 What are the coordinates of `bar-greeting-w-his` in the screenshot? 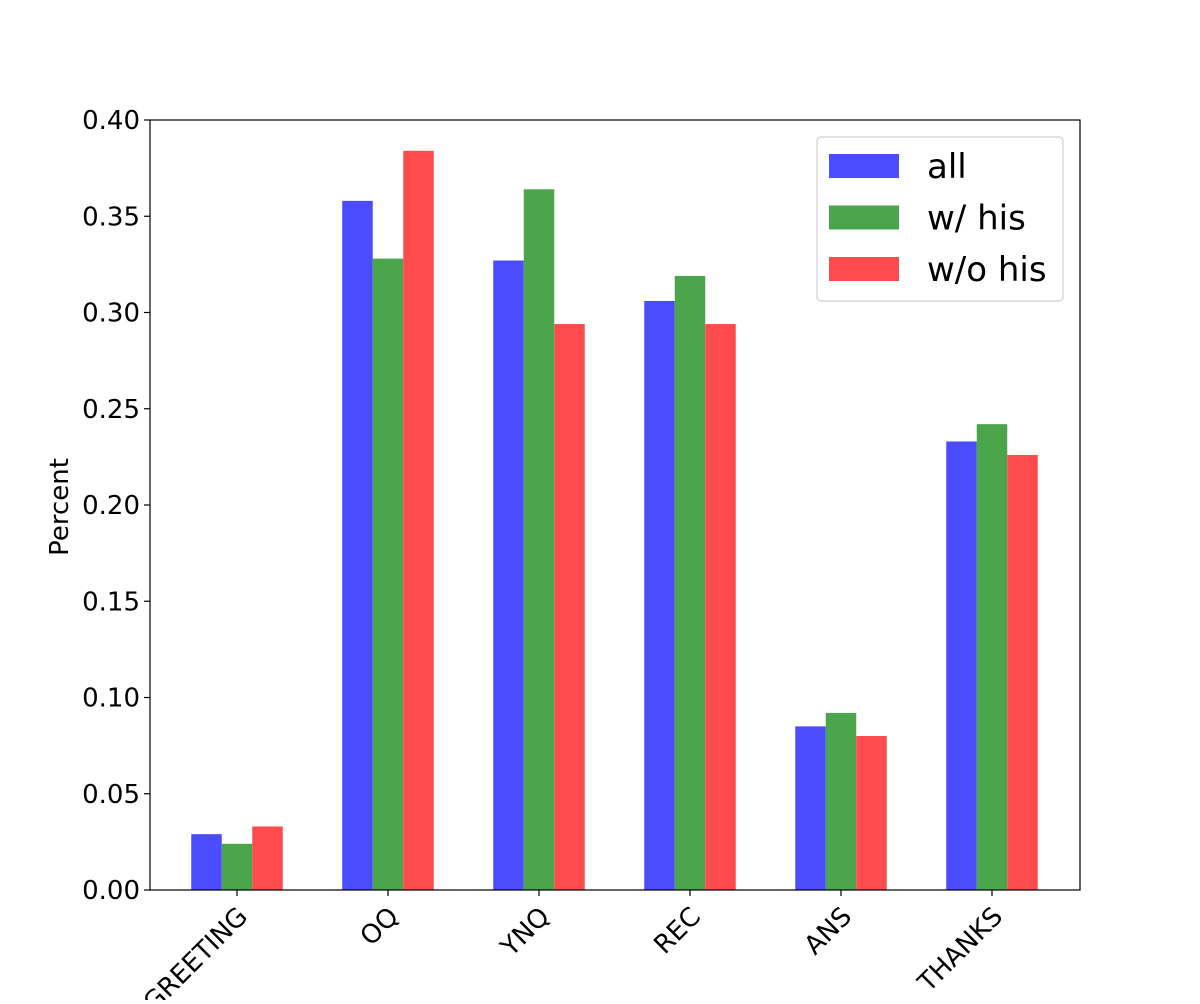 It's located at (237, 866).